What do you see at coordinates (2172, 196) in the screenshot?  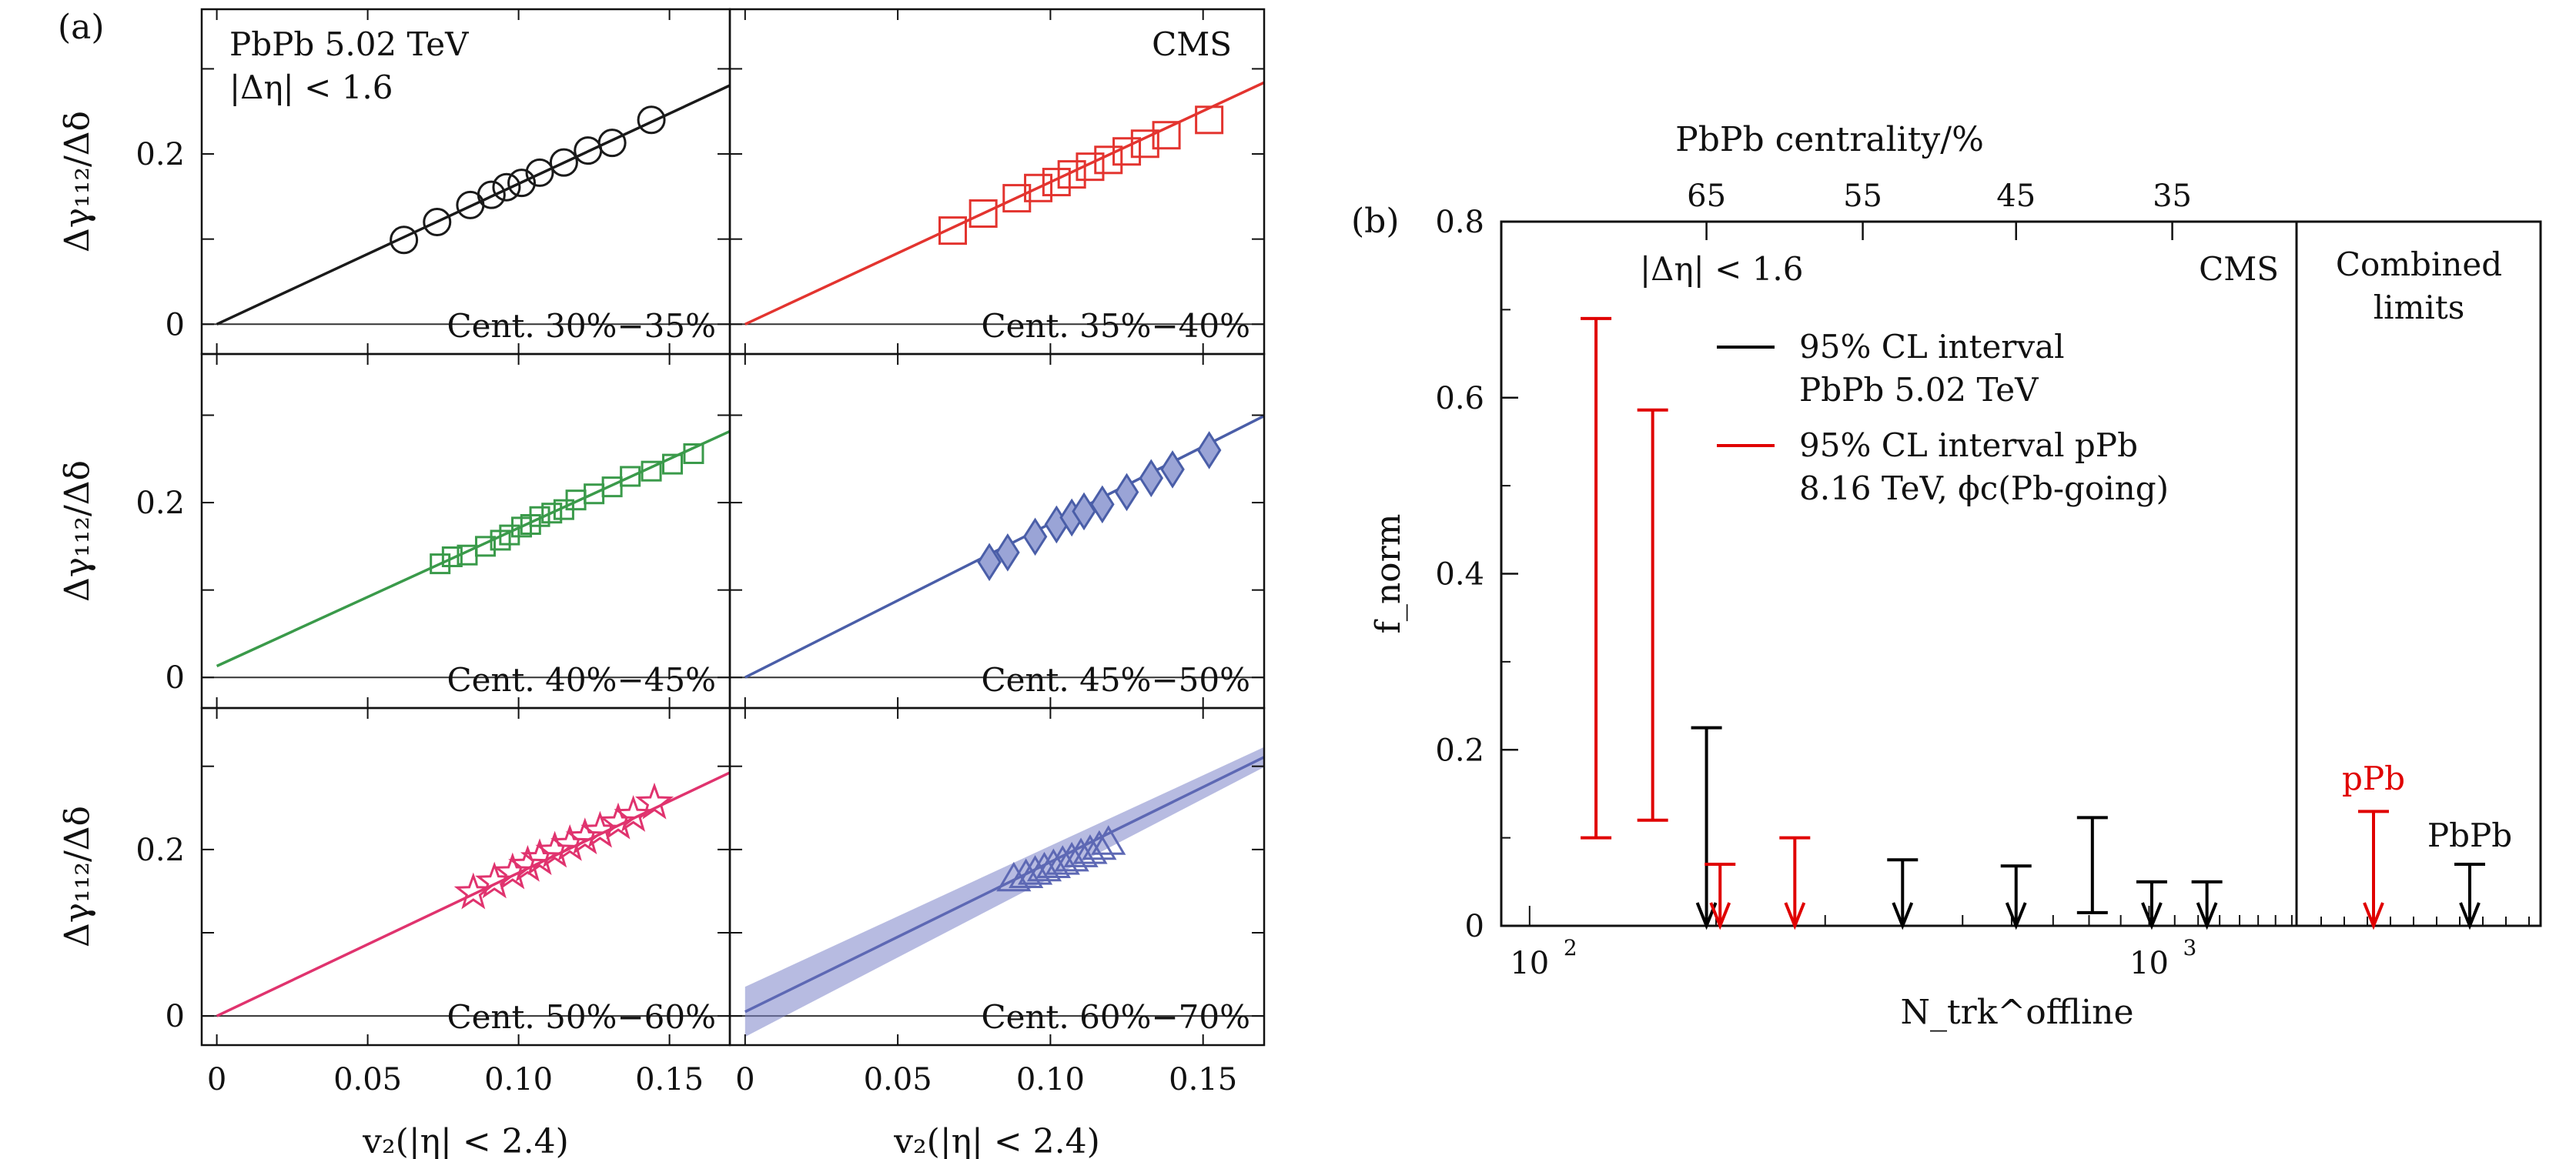 I see `top-axis-tick-label: 35` at bounding box center [2172, 196].